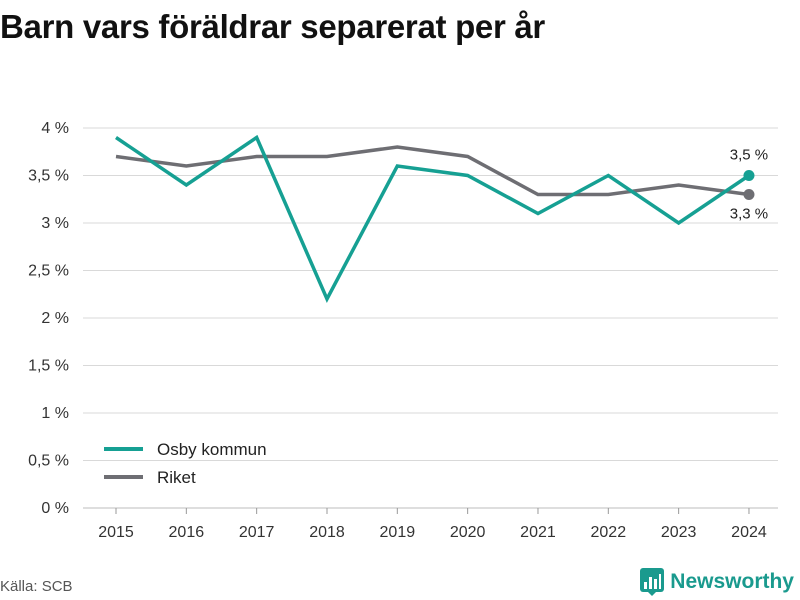  What do you see at coordinates (48, 366) in the screenshot?
I see `y-tick-label: 1,5 %` at bounding box center [48, 366].